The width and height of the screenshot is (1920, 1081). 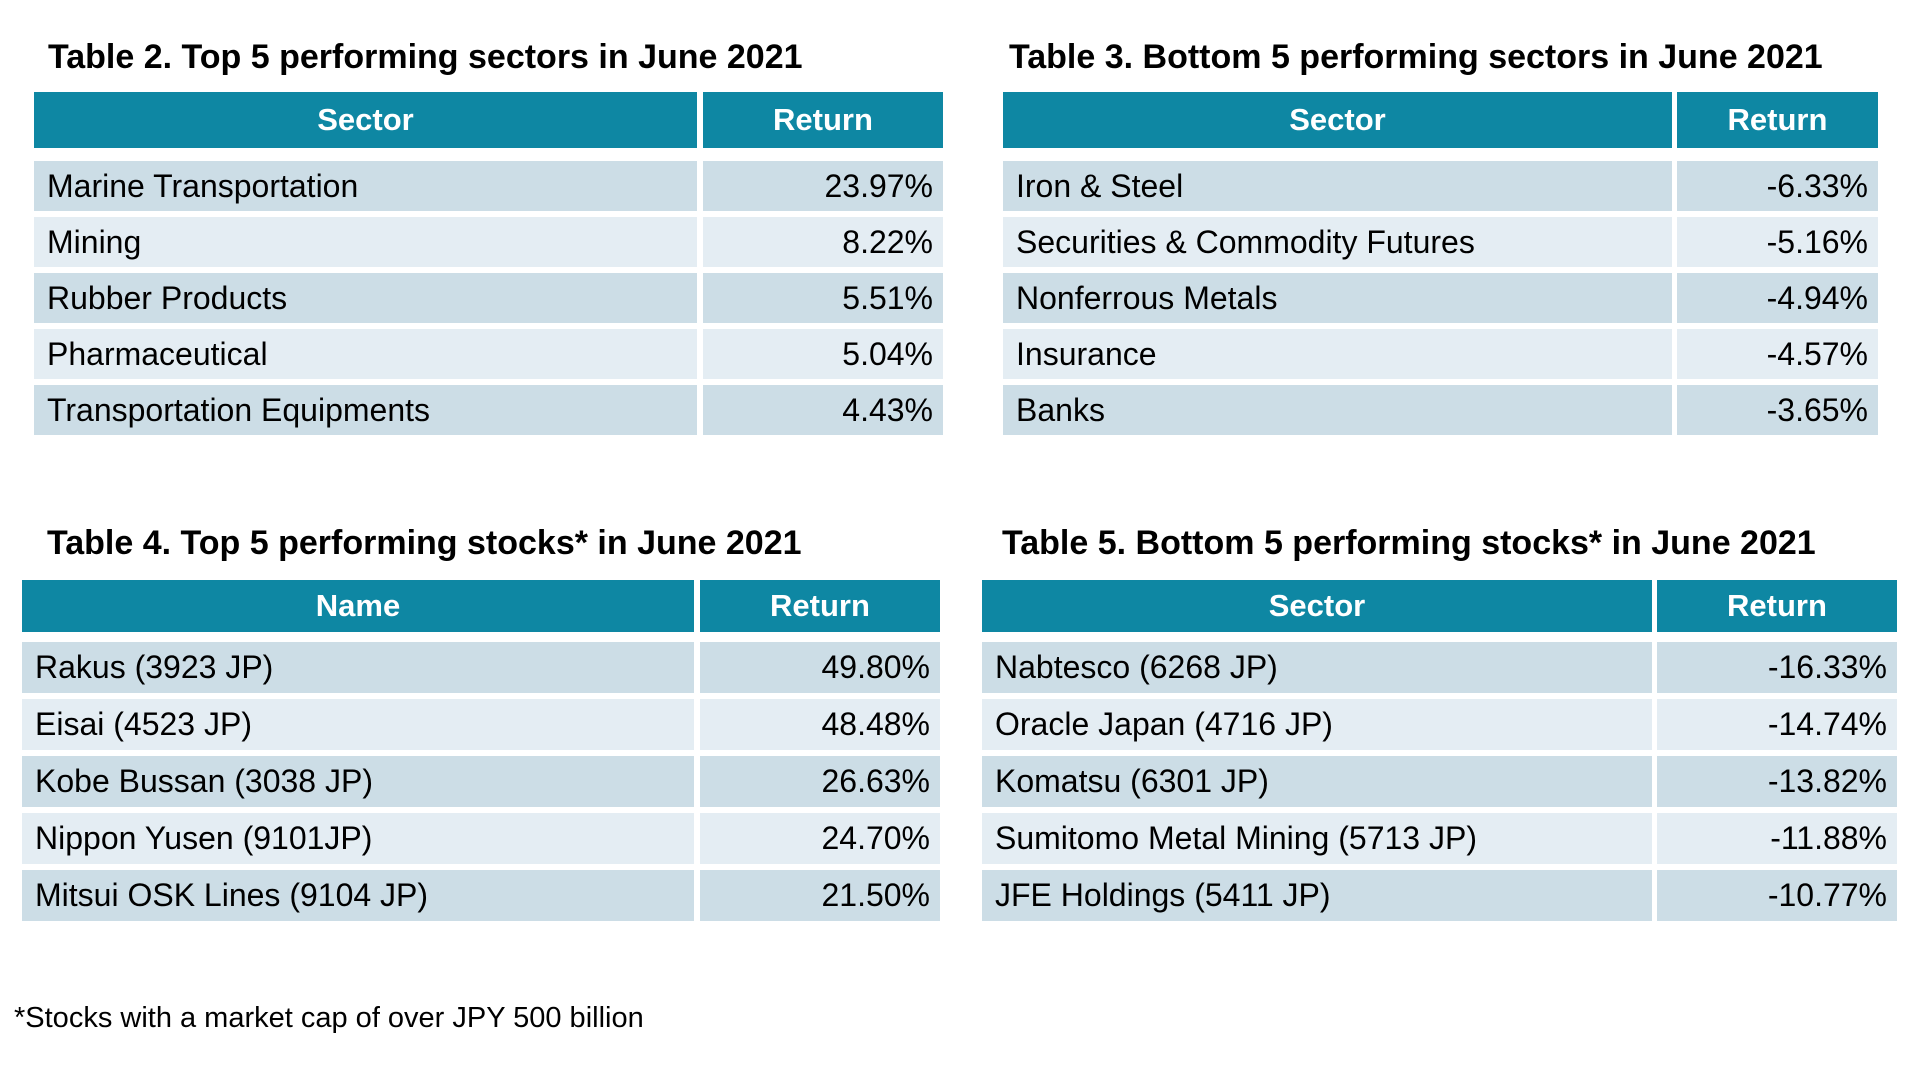 What do you see at coordinates (823, 242) in the screenshot?
I see `return-cell: 8.22%` at bounding box center [823, 242].